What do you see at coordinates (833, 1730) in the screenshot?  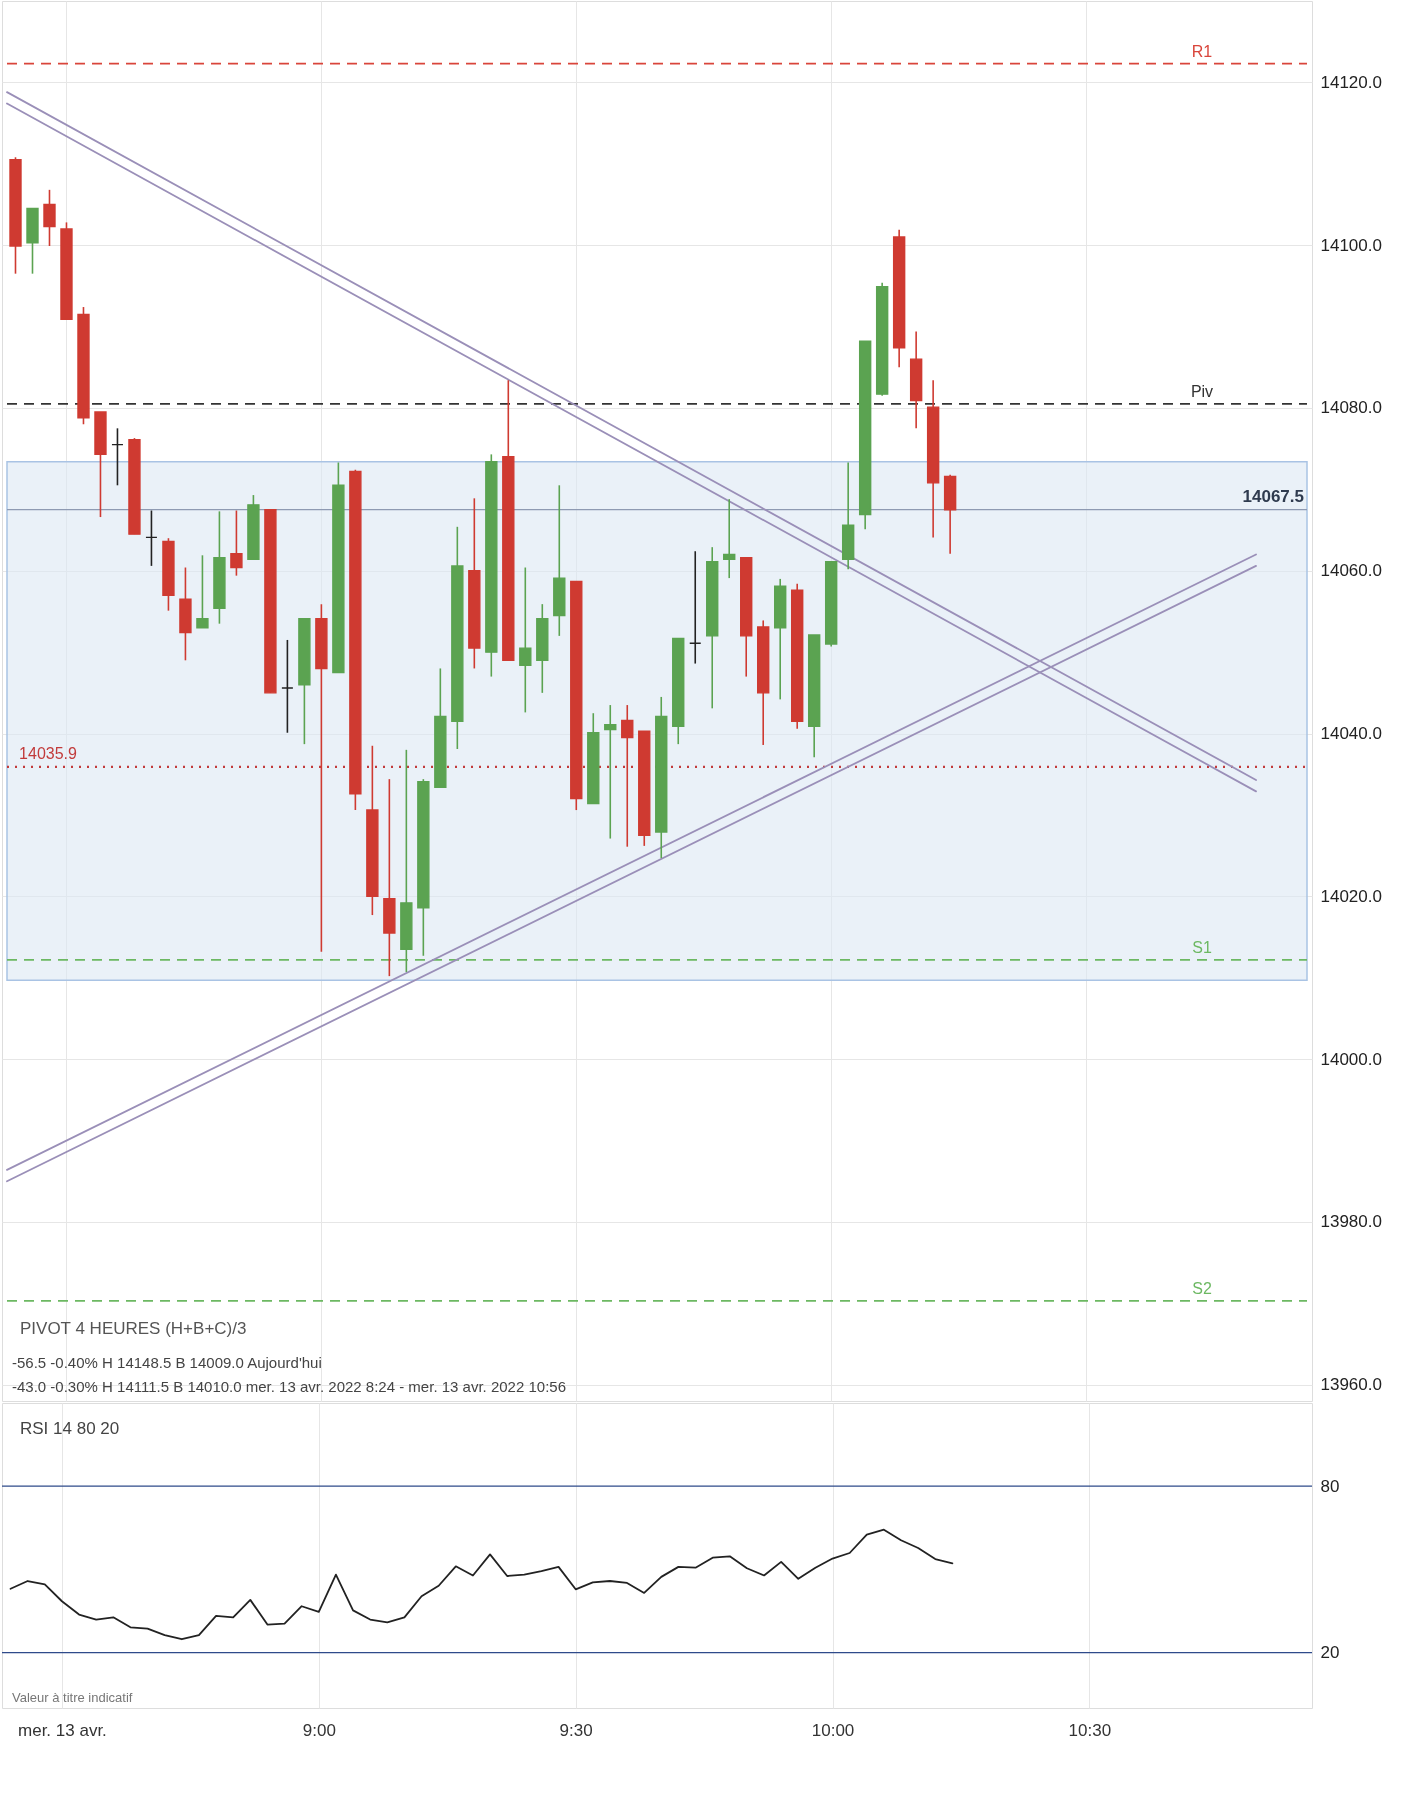 I see `x-tick-label: 10:00` at bounding box center [833, 1730].